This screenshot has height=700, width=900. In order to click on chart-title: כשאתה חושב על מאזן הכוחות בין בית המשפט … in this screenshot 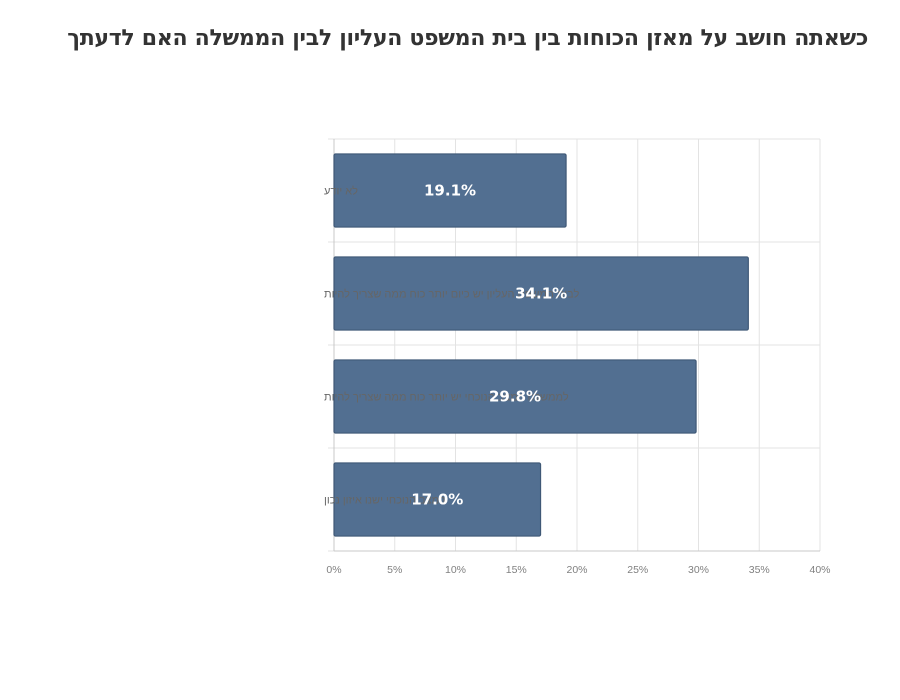, I will do `click(467, 38)`.